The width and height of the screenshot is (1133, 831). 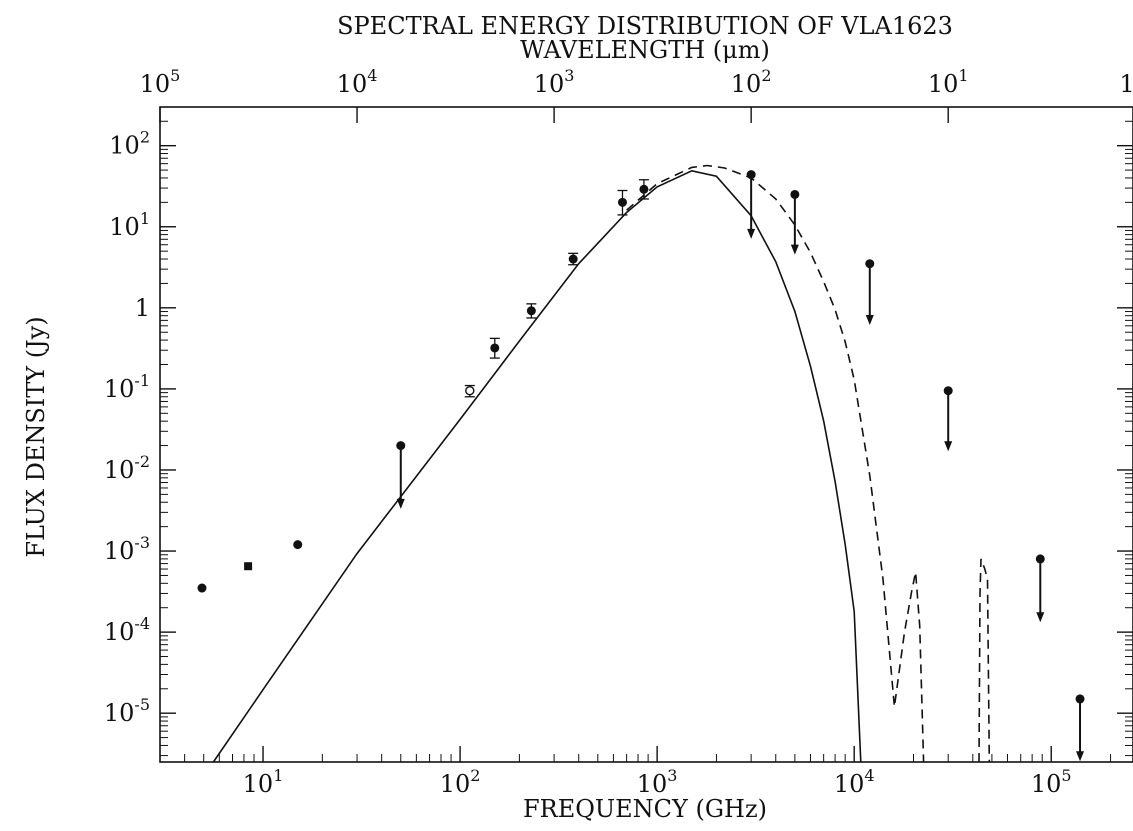 I want to click on chart-title: SPECTRAL ENERGY DISTRIBUTION OF VLA1623, so click(x=645, y=26).